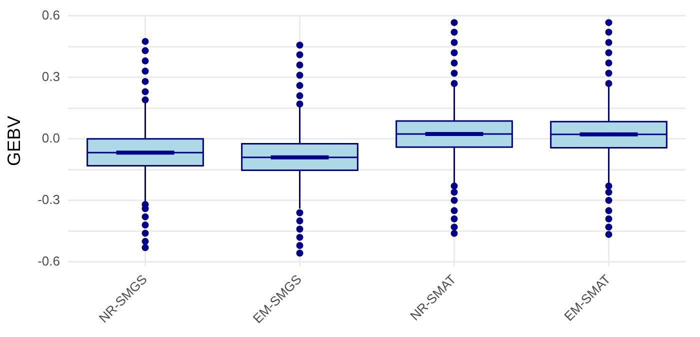 This screenshot has height=337, width=700. What do you see at coordinates (51, 14) in the screenshot?
I see `y-tick-label: 0.6` at bounding box center [51, 14].